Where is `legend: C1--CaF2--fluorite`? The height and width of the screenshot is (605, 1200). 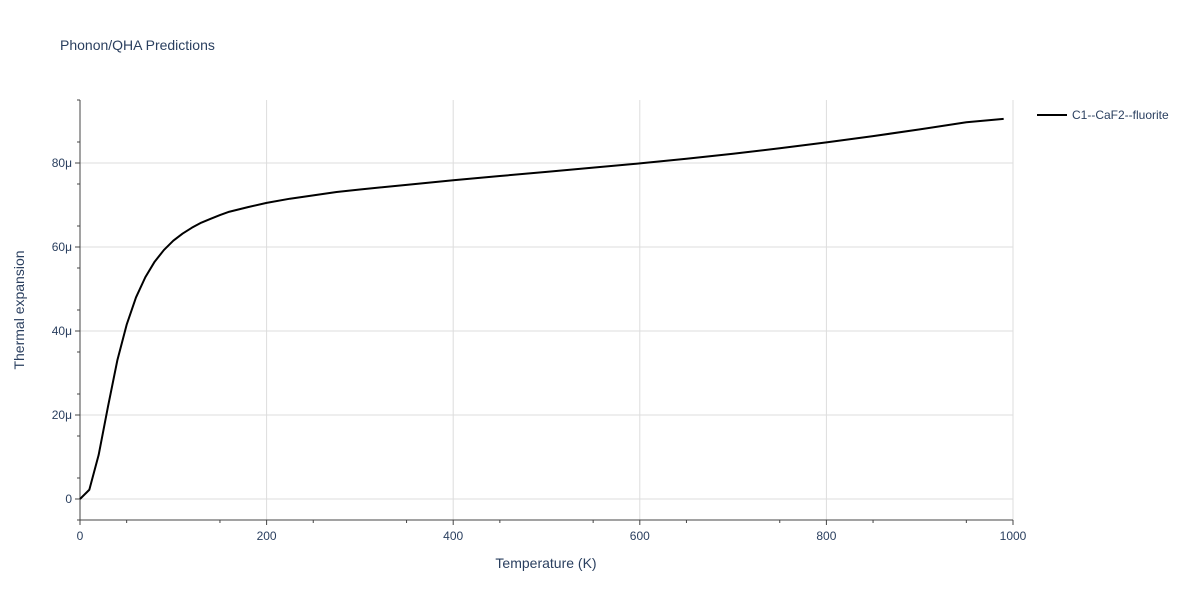
legend: C1--CaF2--fluorite is located at coordinates (1103, 115).